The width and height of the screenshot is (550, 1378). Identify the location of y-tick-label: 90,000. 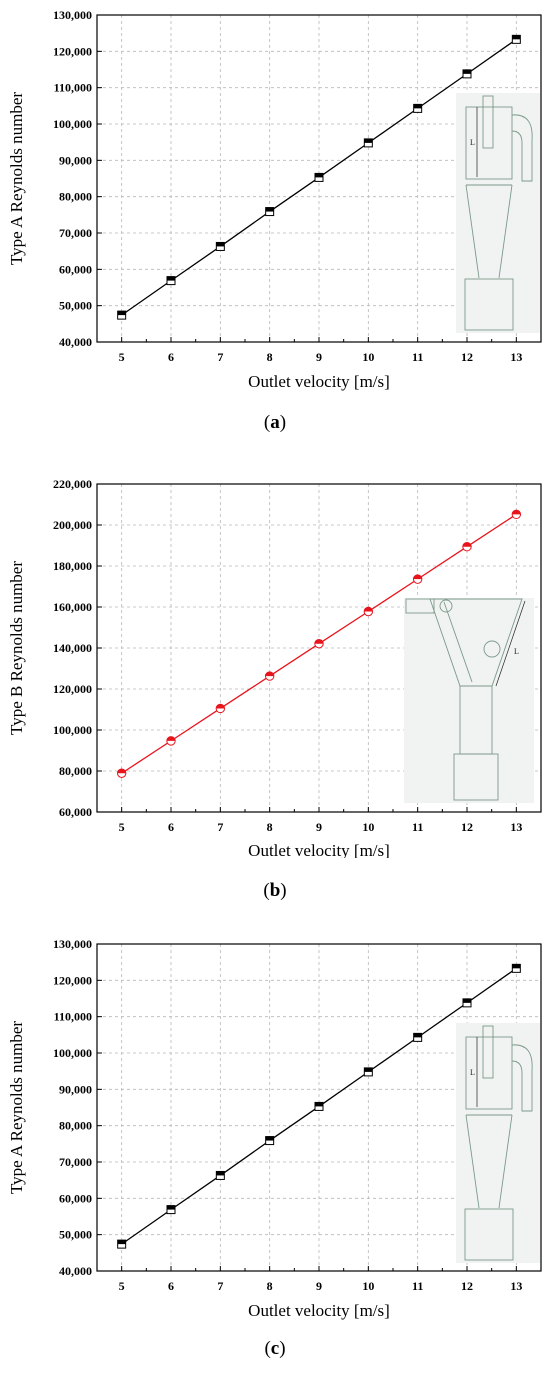
(75, 160).